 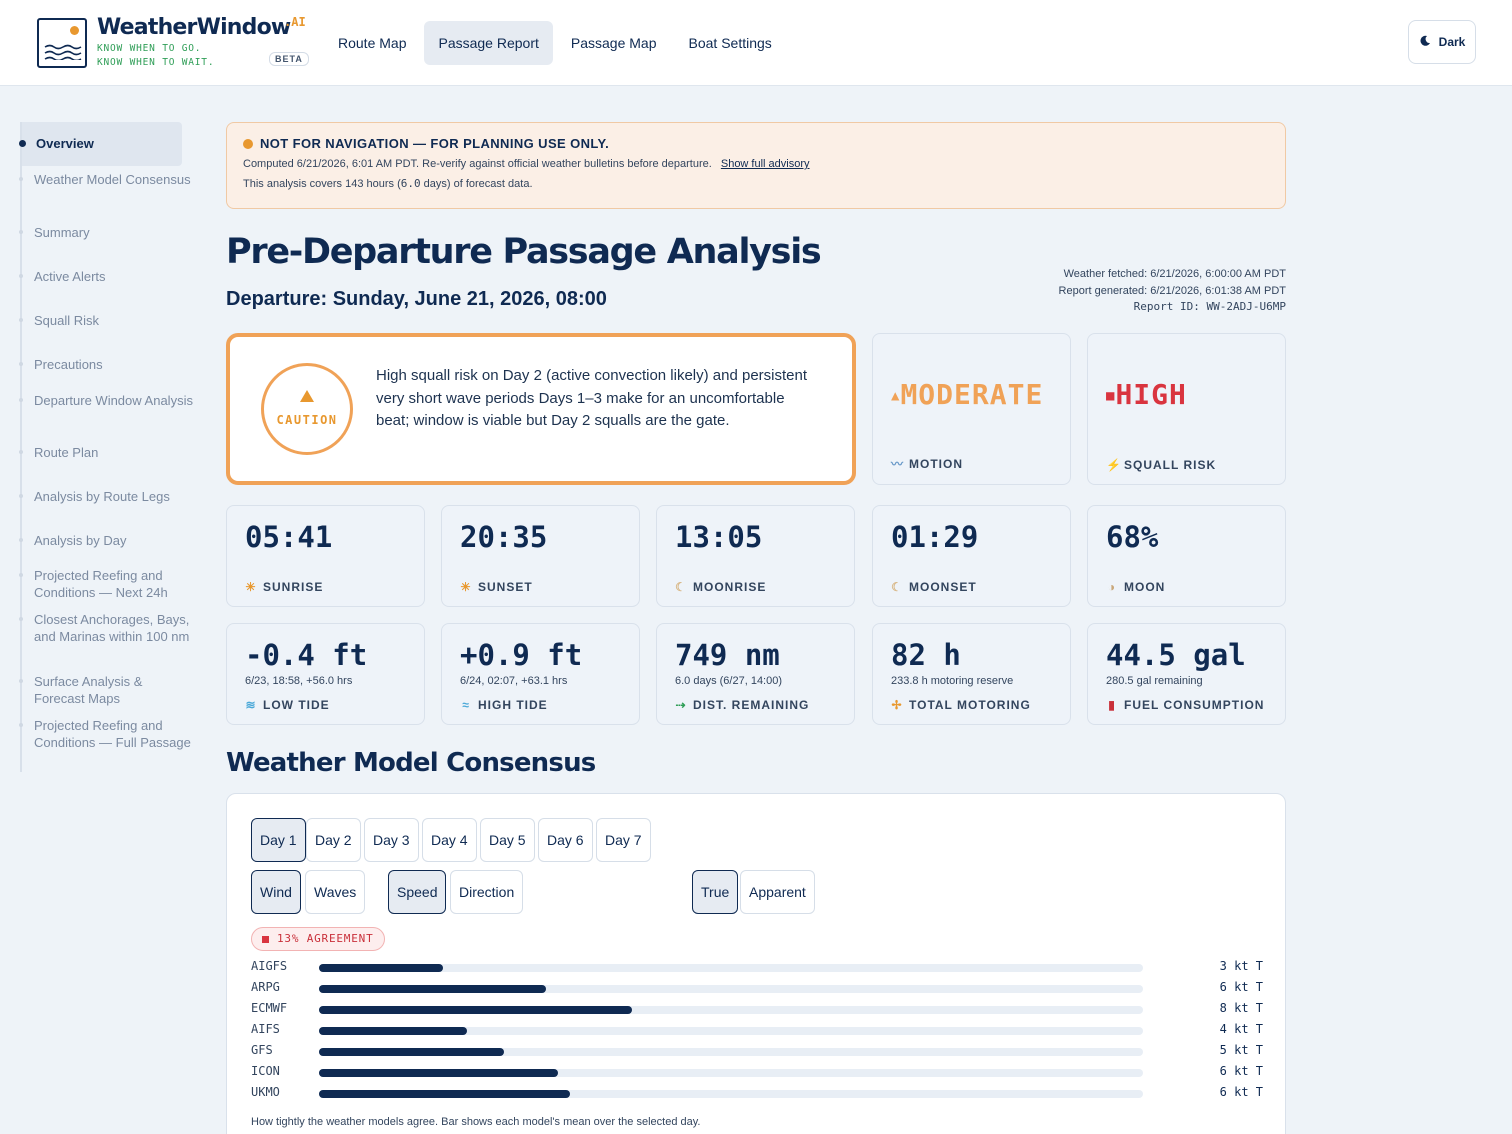 I want to click on wave-icon: 〰, so click(x=898, y=464).